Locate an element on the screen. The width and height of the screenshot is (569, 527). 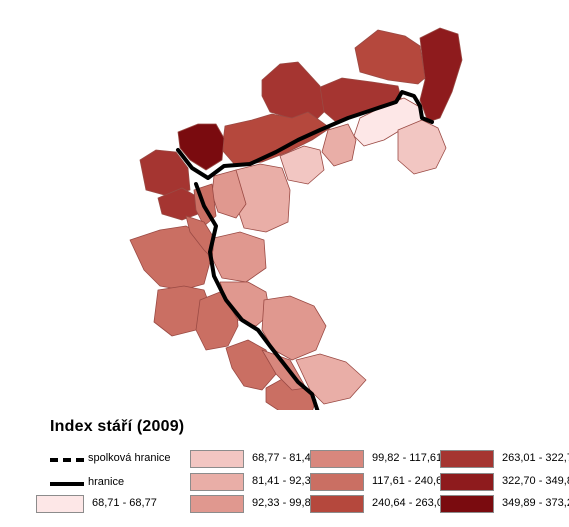
legend-label: spolková hranice is located at coordinates (129, 458).